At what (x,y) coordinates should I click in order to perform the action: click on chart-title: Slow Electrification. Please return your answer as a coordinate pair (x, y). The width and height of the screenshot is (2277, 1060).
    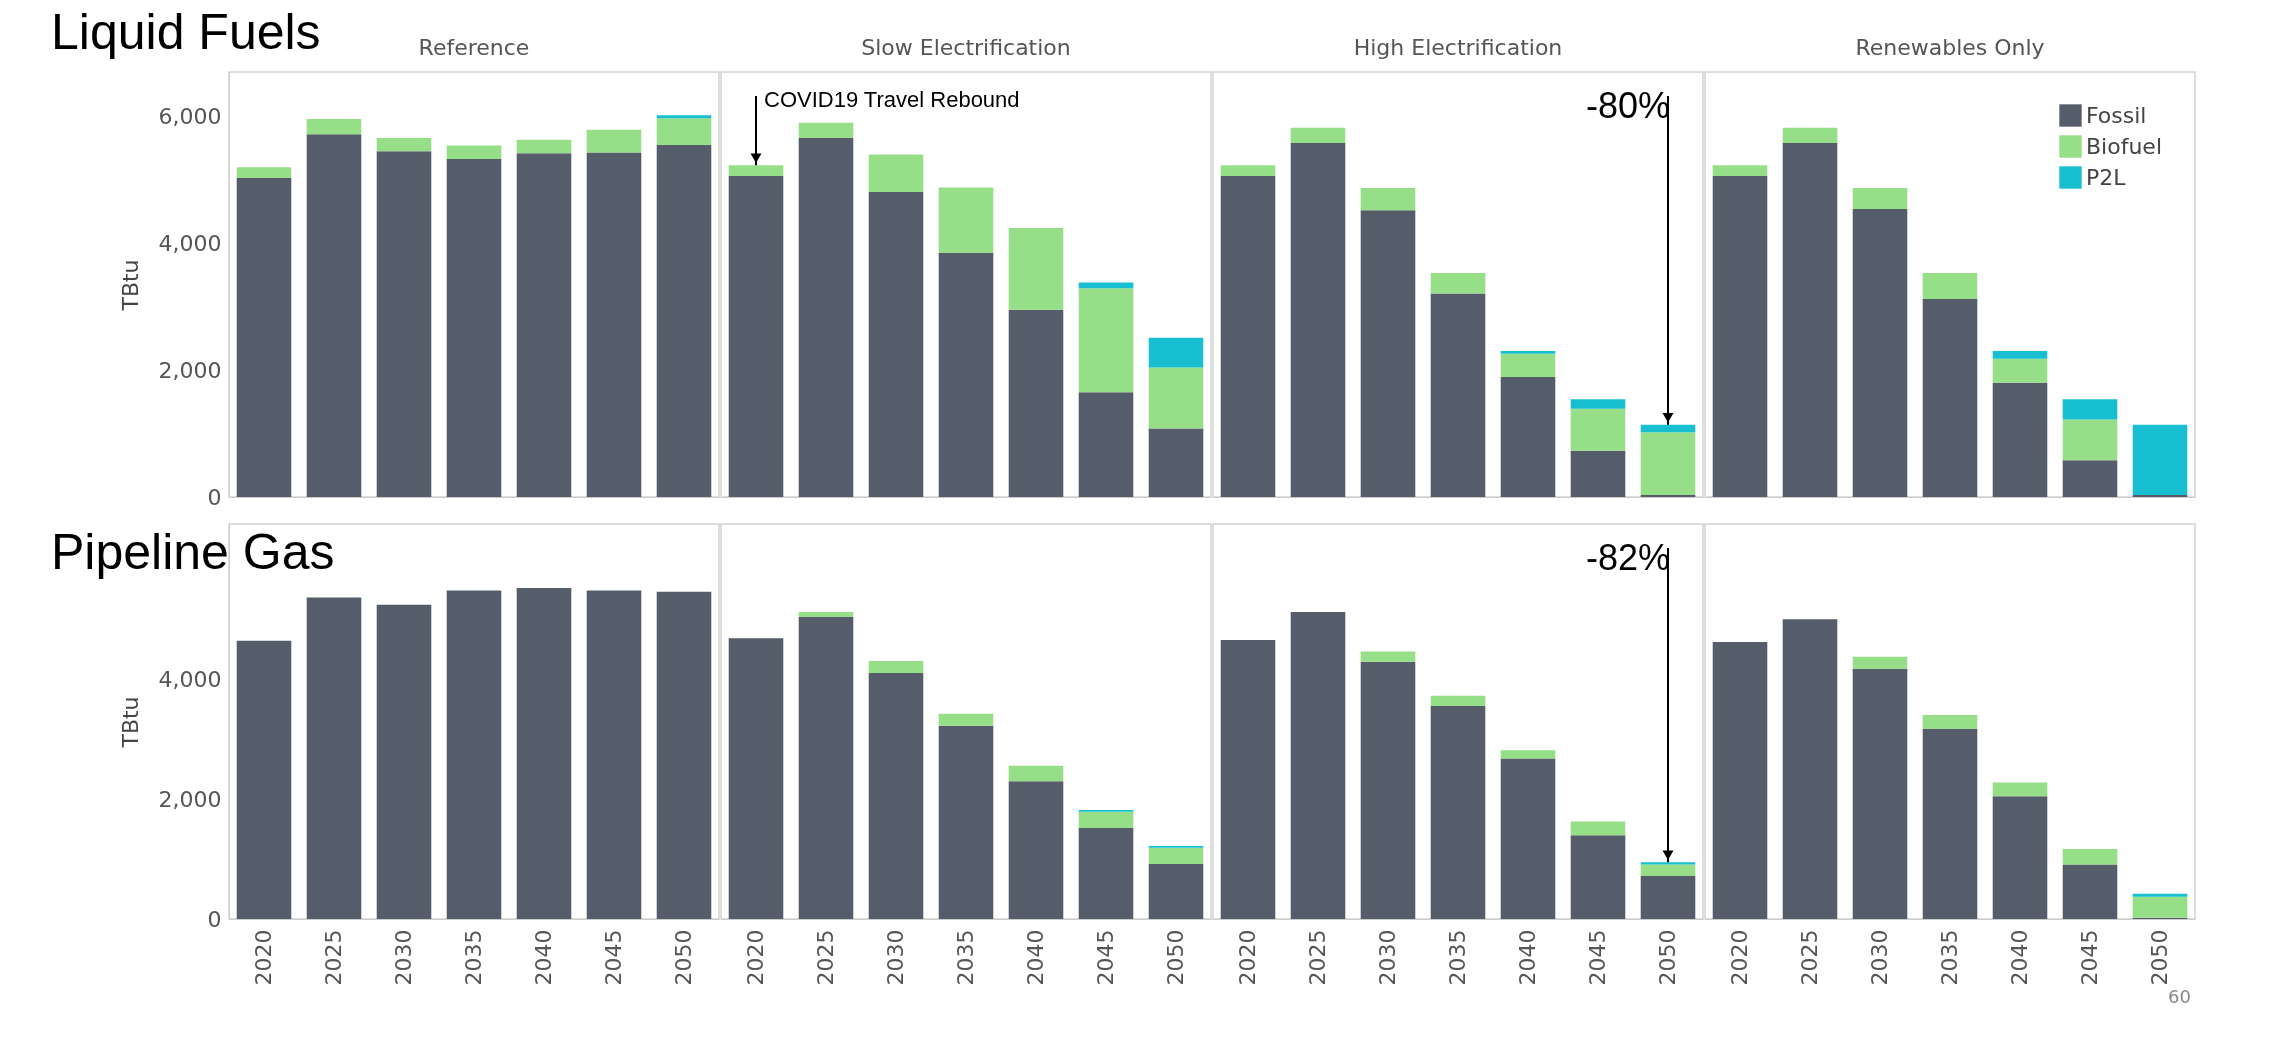
    Looking at the image, I should click on (966, 47).